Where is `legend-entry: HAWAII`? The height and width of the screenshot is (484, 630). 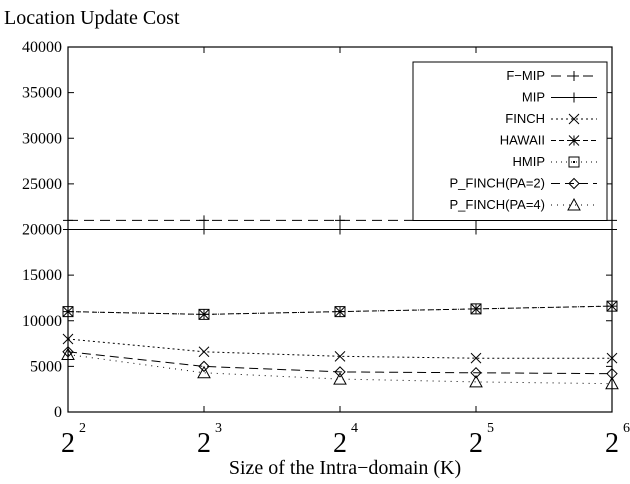
legend-entry: HAWAII is located at coordinates (548, 140).